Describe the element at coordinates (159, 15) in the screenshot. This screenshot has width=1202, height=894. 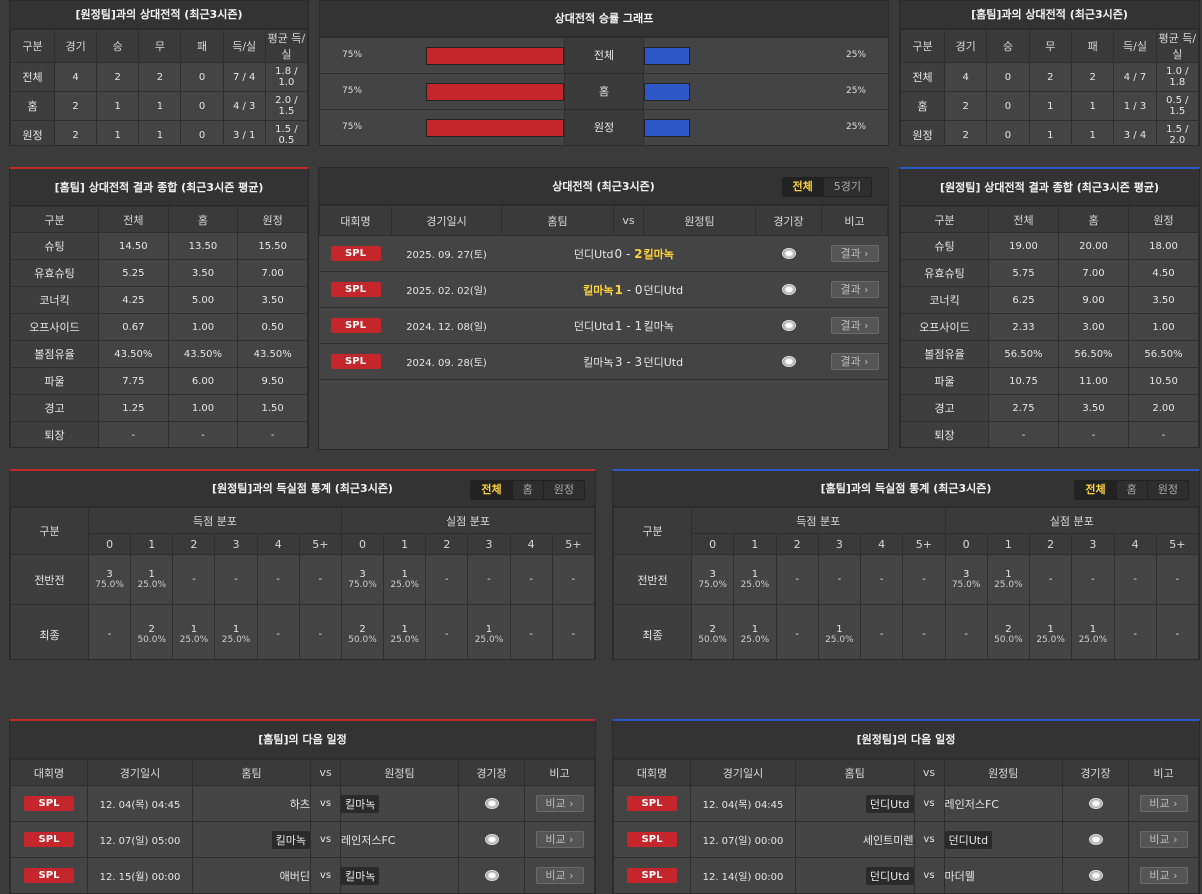
I see `panel-title: [원정팀]과의 상대전적 (최근3시즌)` at that location.